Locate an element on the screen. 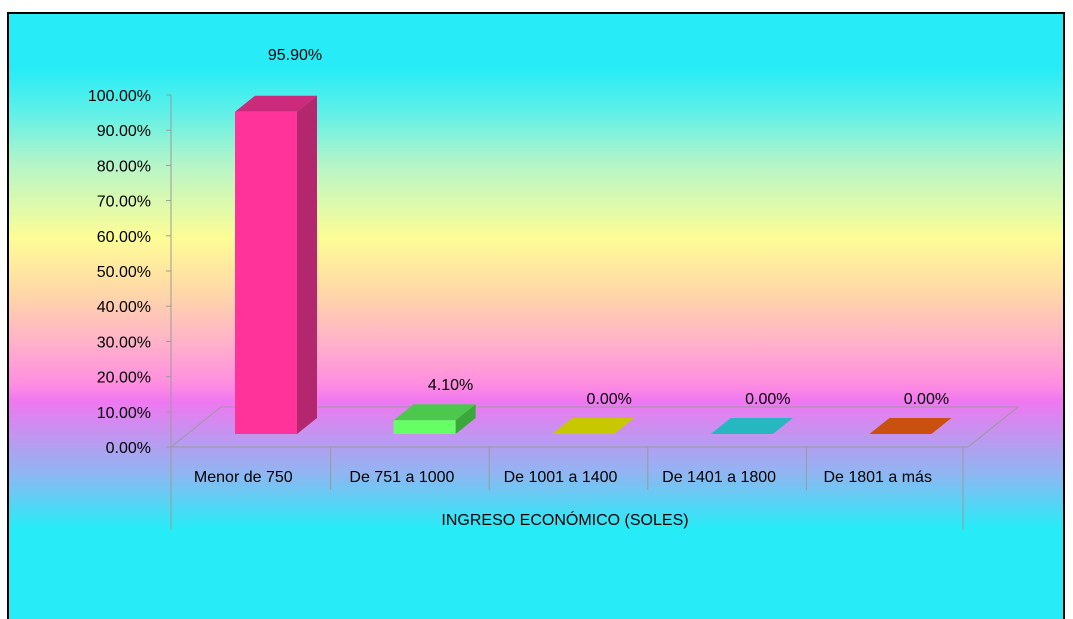 The width and height of the screenshot is (1073, 619). y-tick-label: 80.00% is located at coordinates (124, 166).